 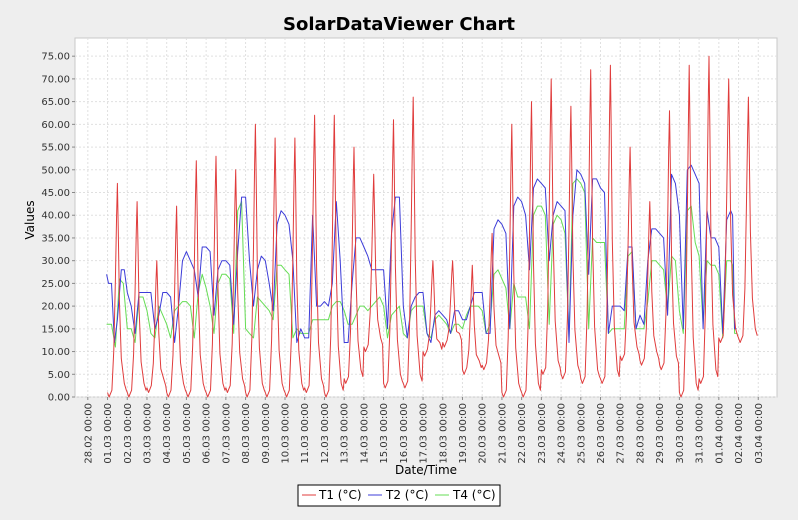 What do you see at coordinates (55, 170) in the screenshot?
I see `y-tick-label: 50.00` at bounding box center [55, 170].